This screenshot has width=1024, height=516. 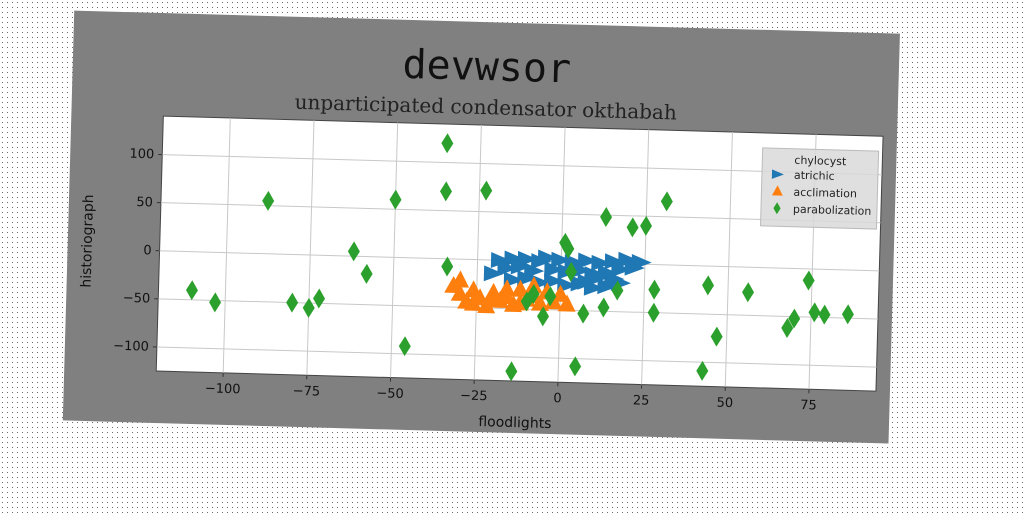 I want to click on legend-label-acclimation: acclimation, so click(x=825, y=193).